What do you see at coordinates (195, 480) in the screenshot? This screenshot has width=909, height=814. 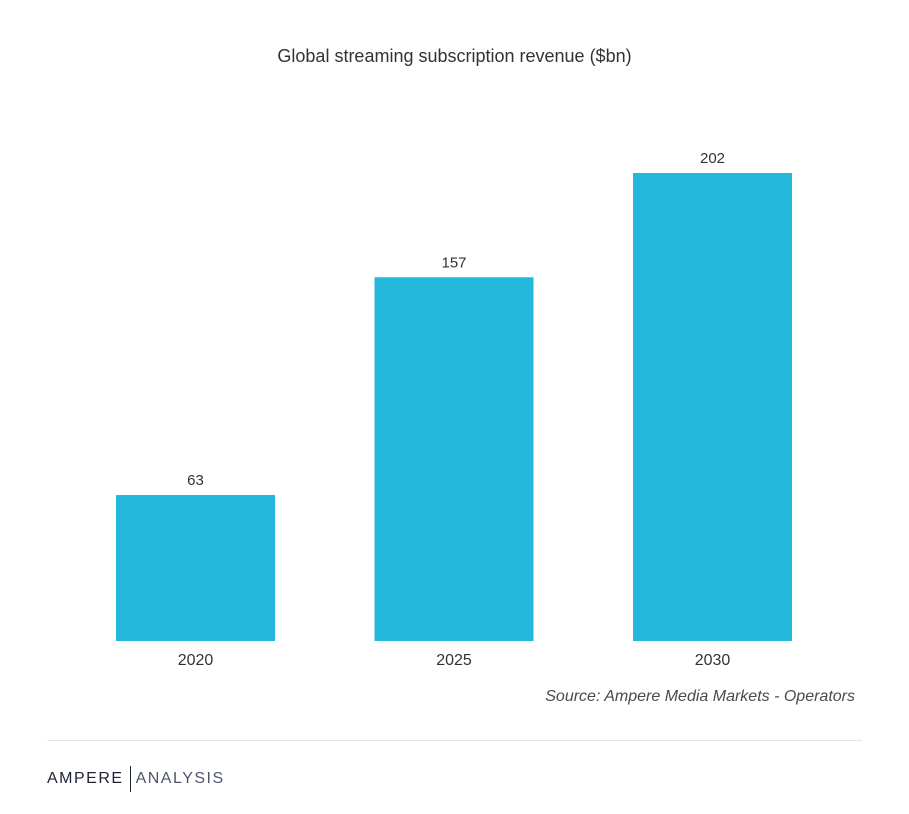 I see `data-label-2020: 63` at bounding box center [195, 480].